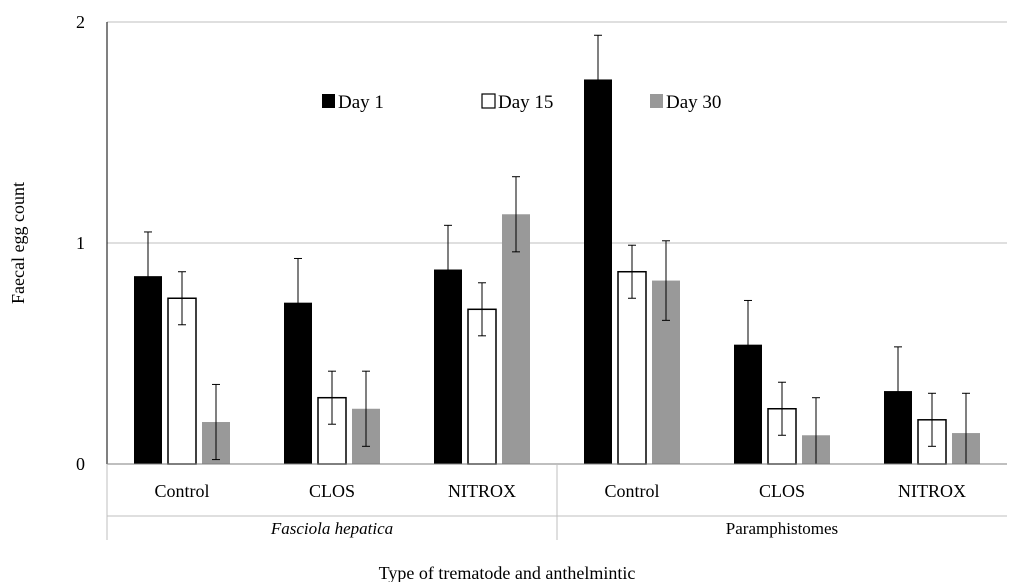 The height and width of the screenshot is (582, 1013). I want to click on y-tick-label: 0, so click(80, 464).